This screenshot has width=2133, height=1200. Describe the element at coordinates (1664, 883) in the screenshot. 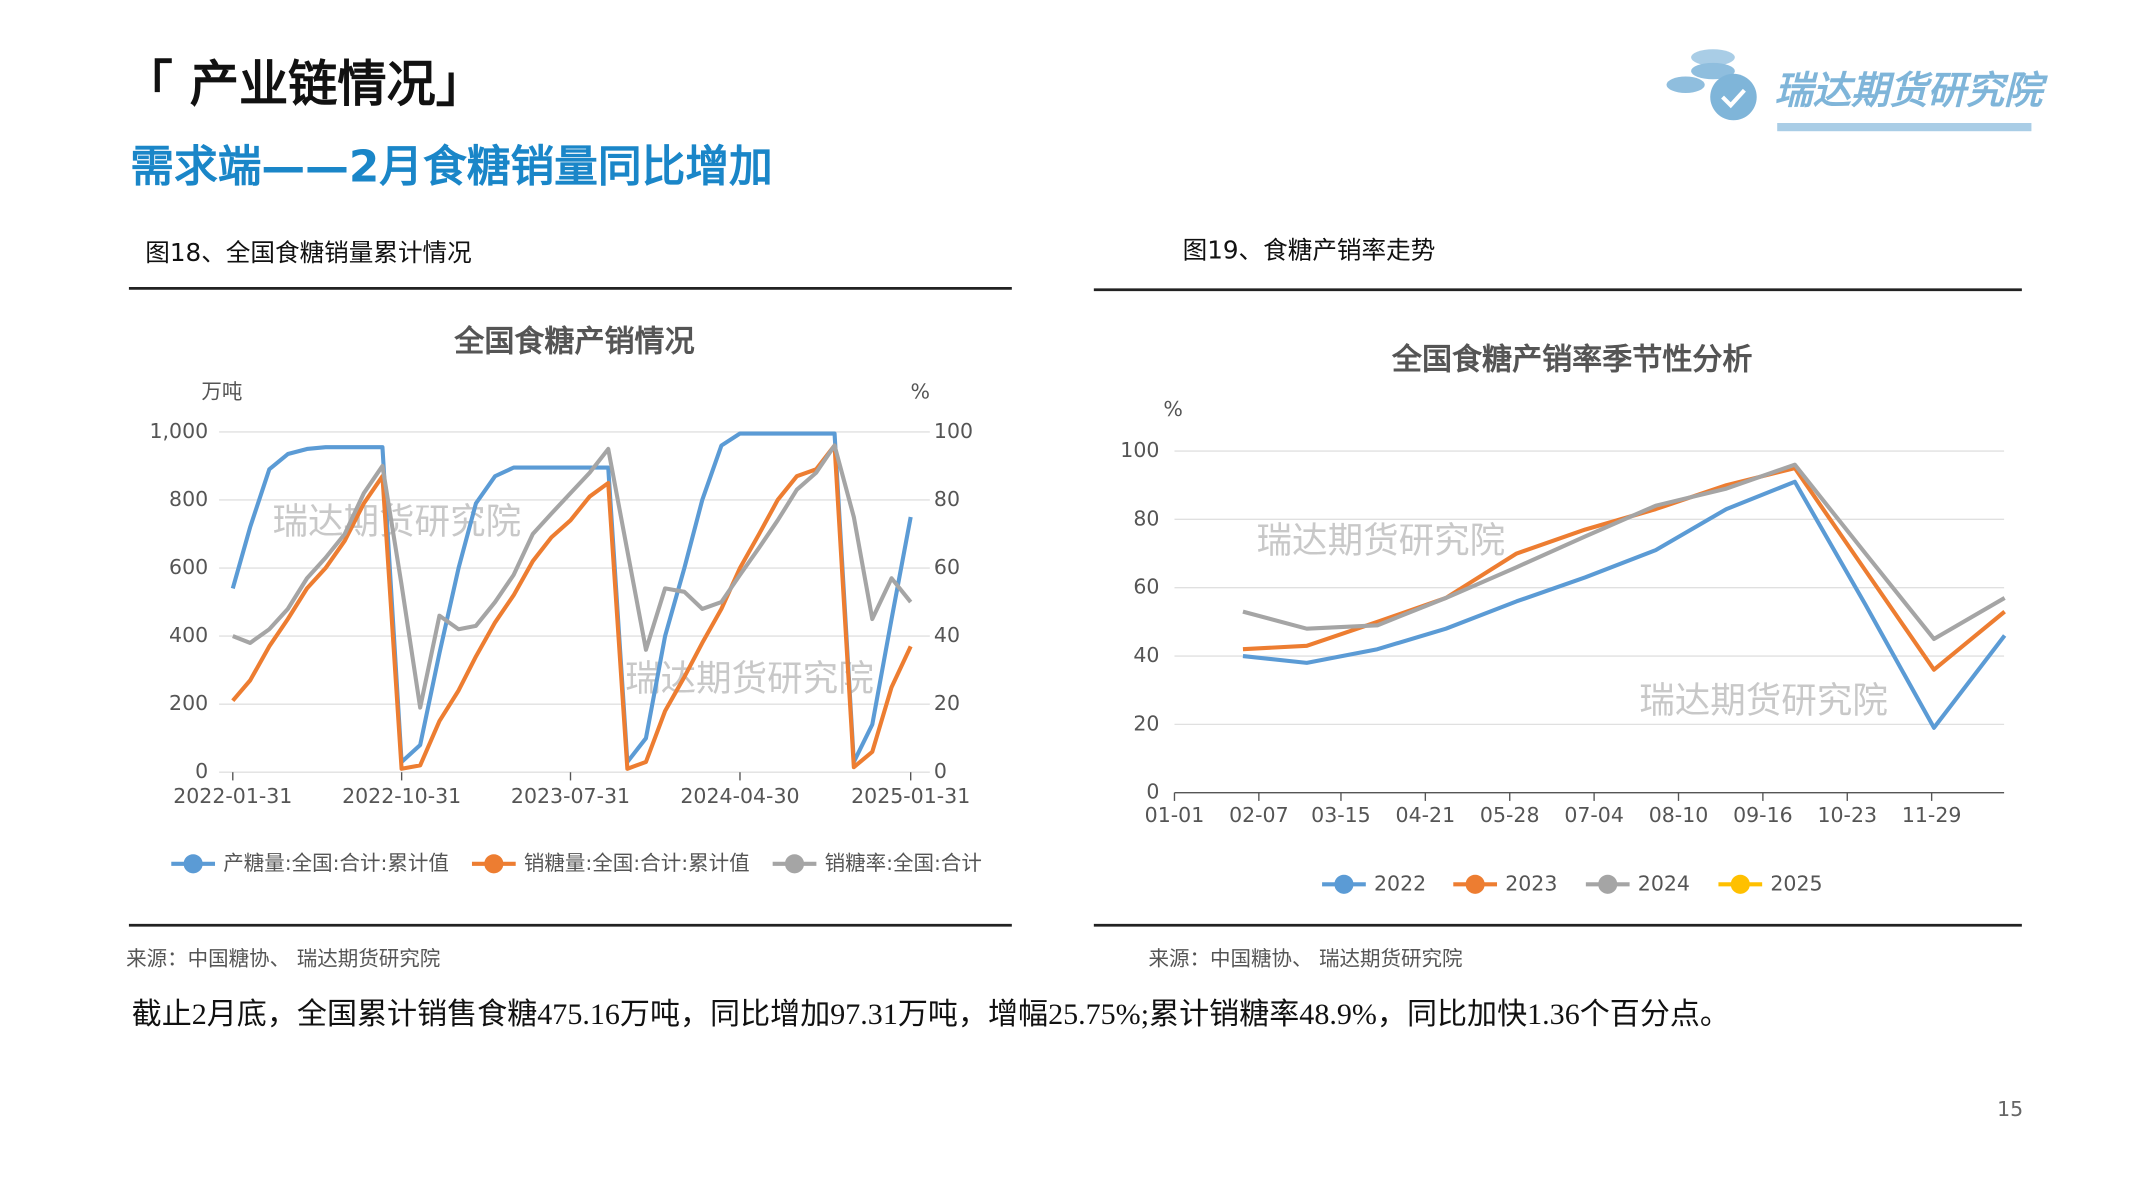

I see `legend-label: 2024` at that location.